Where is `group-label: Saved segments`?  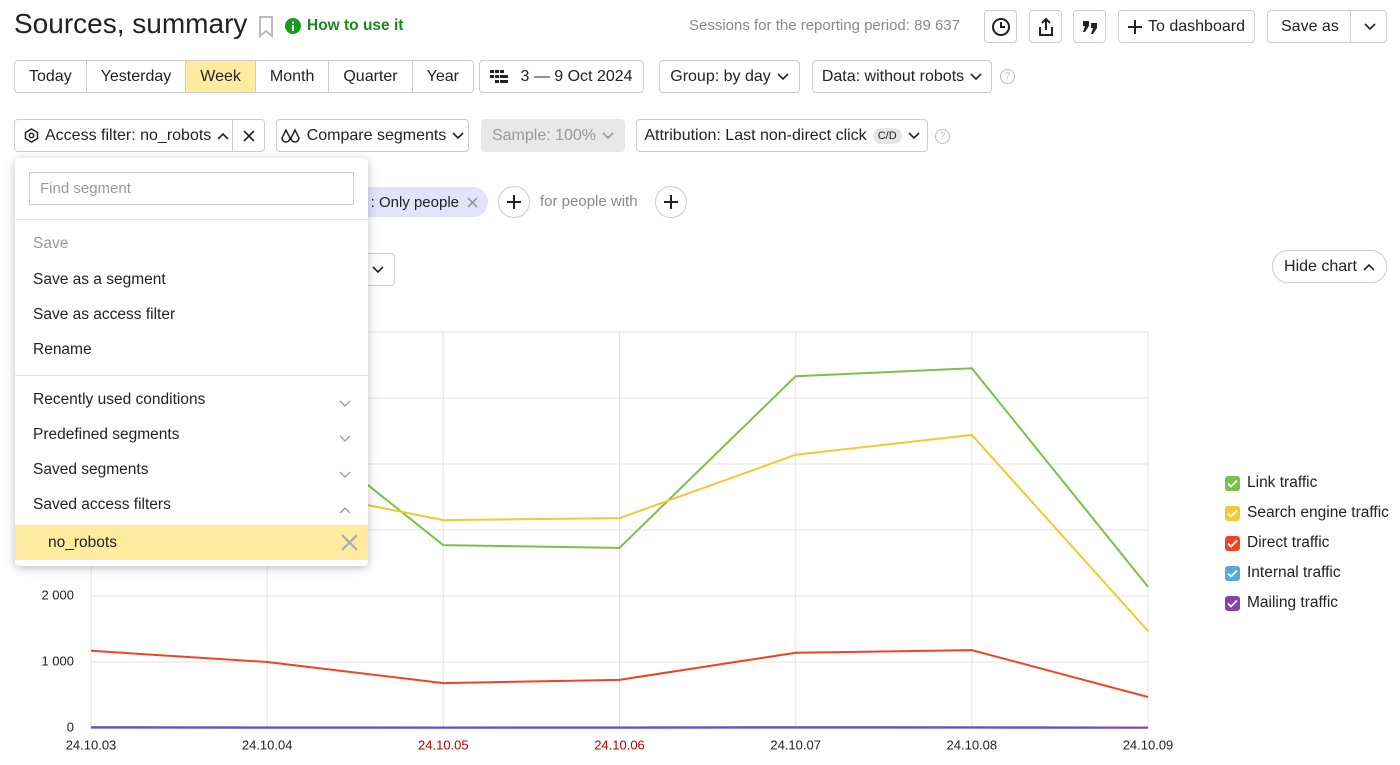
group-label: Saved segments is located at coordinates (91, 470).